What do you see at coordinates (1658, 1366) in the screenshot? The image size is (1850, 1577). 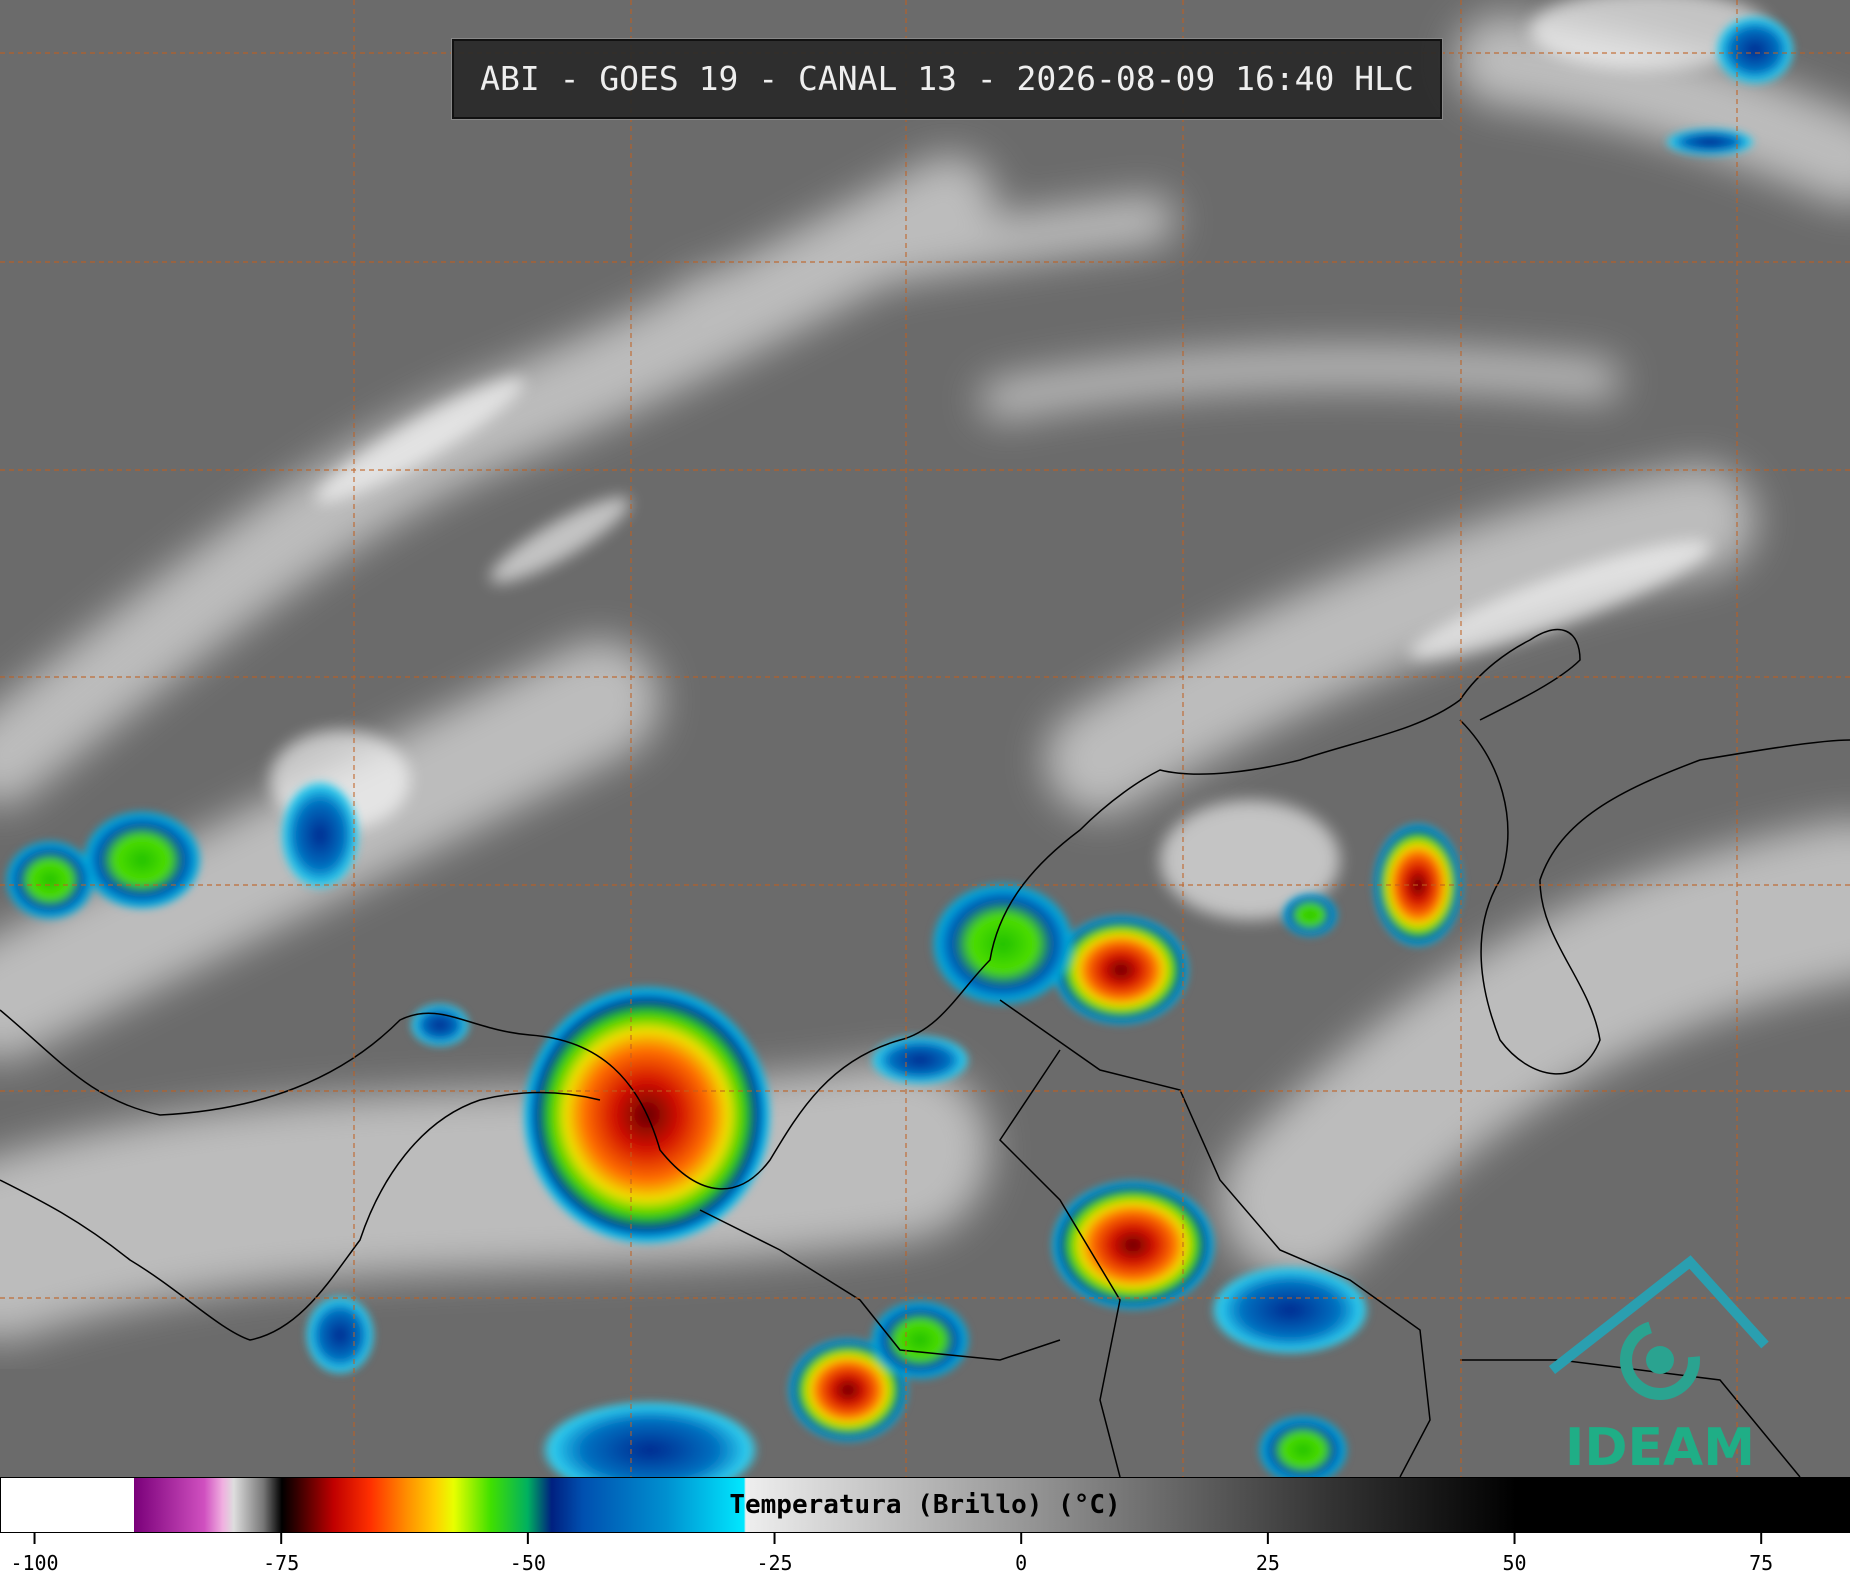 I see `logo: IDEAM` at bounding box center [1658, 1366].